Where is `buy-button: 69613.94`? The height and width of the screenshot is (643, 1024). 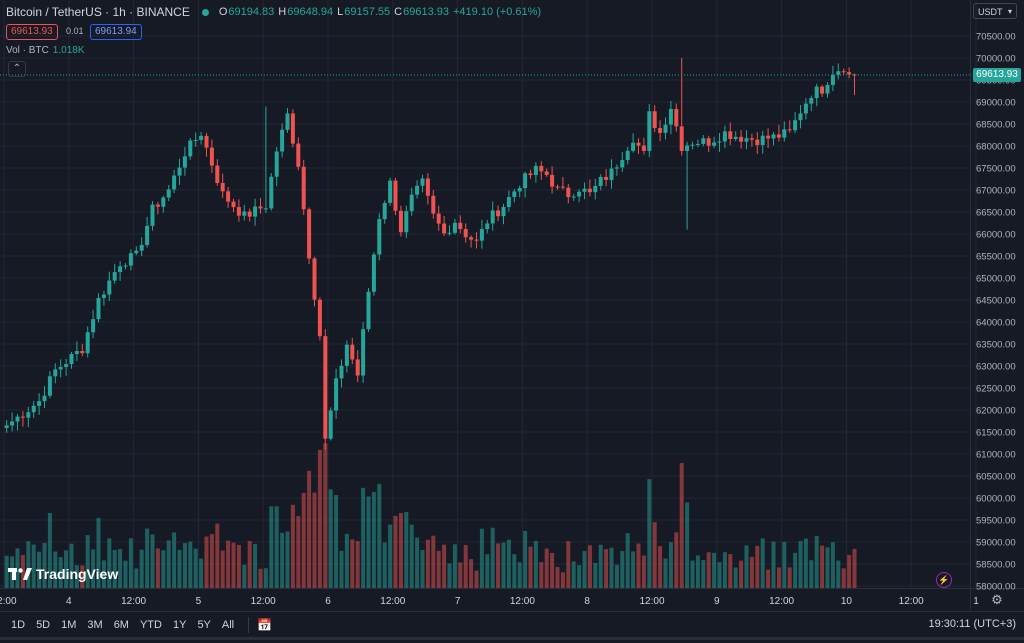
buy-button: 69613.94 is located at coordinates (116, 32).